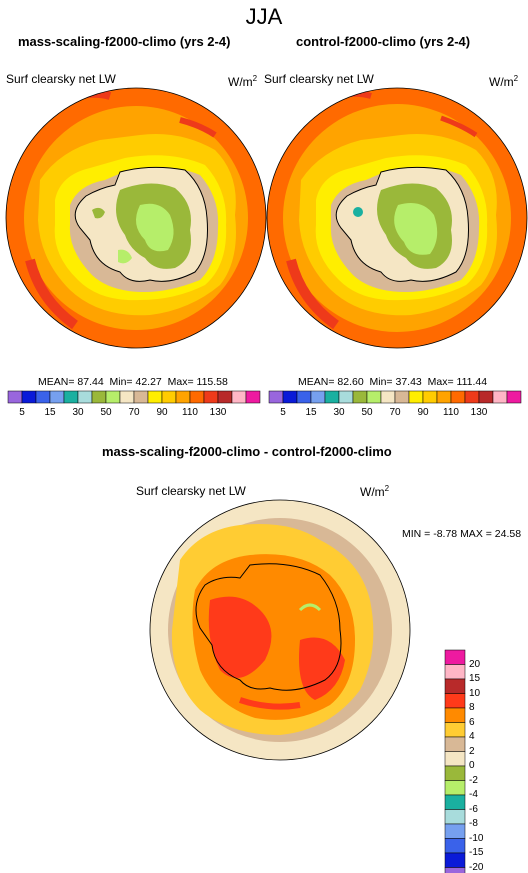 The image size is (528, 873). I want to click on panel-2-units: W/m2, so click(503, 81).